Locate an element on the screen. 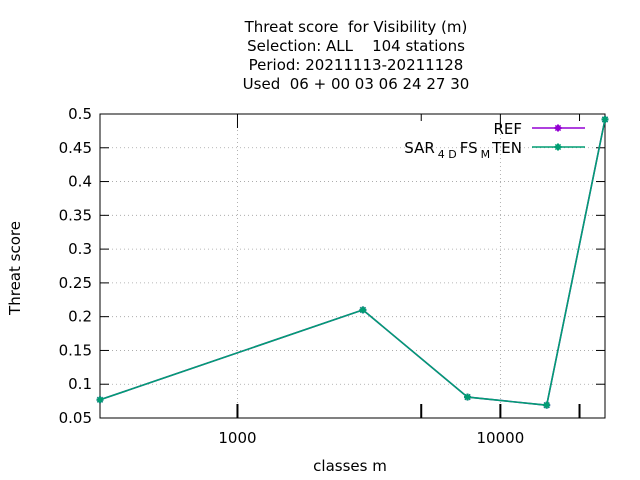 The width and height of the screenshot is (640, 480). y-axis-label: Threat score is located at coordinates (15, 268).